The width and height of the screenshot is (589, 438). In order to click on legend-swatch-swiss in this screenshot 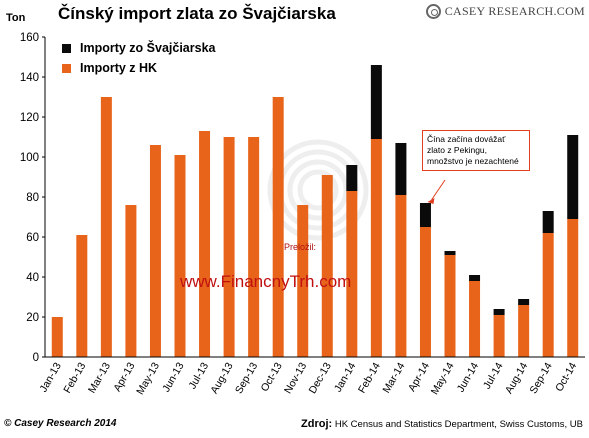, I will do `click(66, 48)`.